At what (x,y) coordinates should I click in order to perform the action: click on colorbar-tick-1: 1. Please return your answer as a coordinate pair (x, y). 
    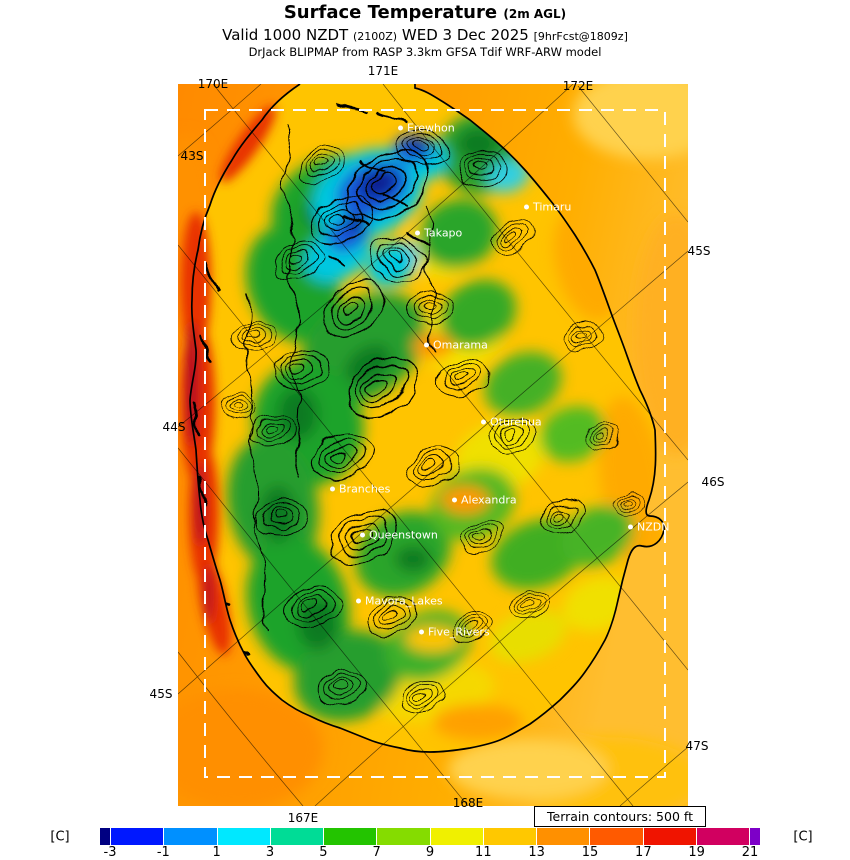
    Looking at the image, I should click on (216, 852).